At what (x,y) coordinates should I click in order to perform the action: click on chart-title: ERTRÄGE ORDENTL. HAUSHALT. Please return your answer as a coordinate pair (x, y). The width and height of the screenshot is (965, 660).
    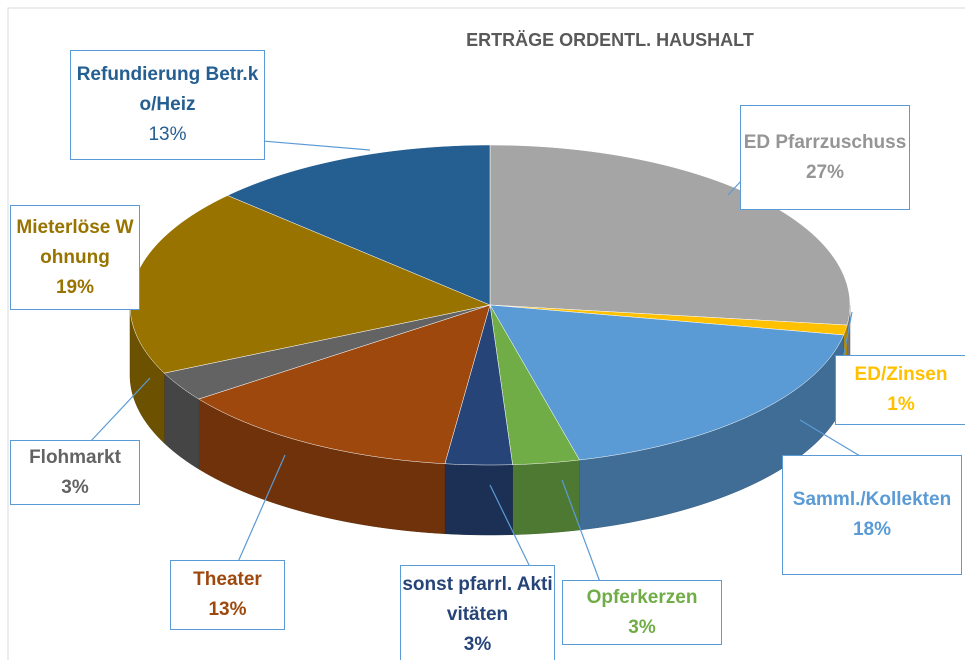
    Looking at the image, I should click on (610, 40).